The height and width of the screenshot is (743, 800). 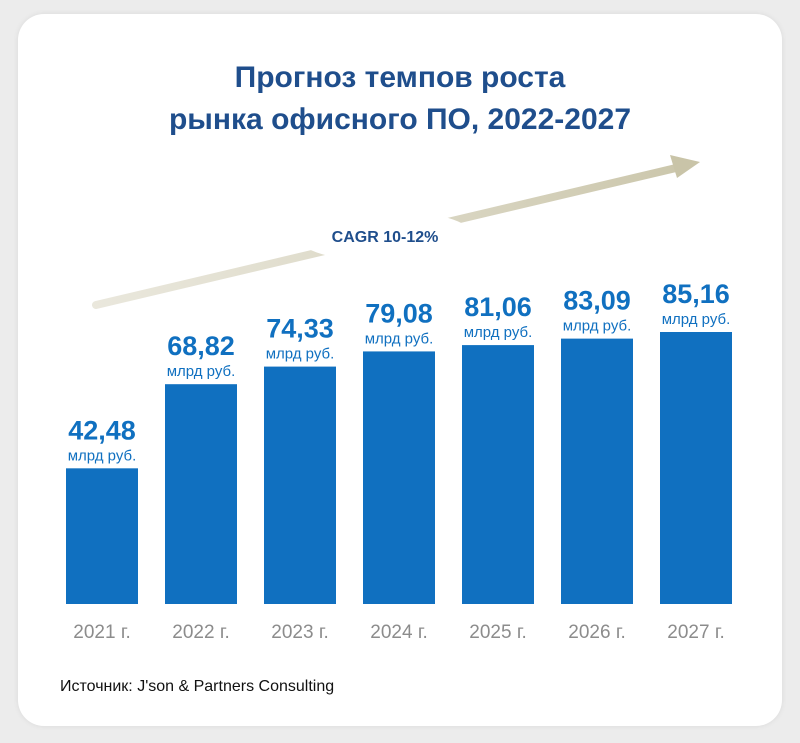 I want to click on x-tick-label-6: 2027 г., so click(x=695, y=632).